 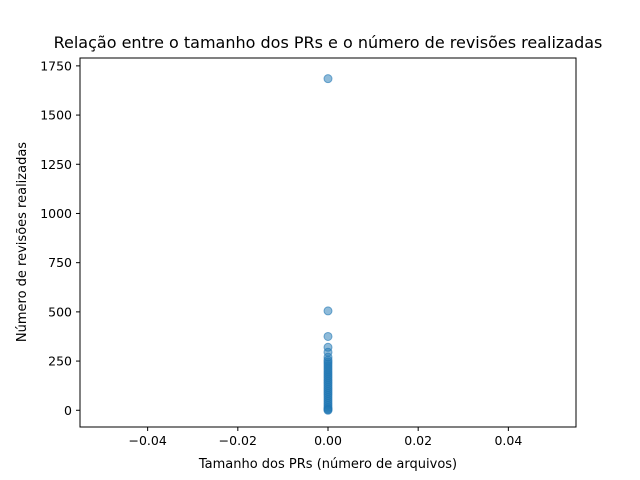 I want to click on y-tick-label: 500, so click(x=60, y=311).